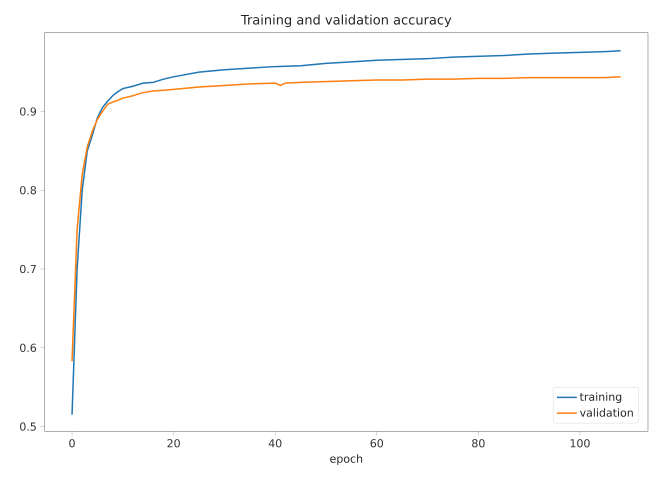 This screenshot has width=665, height=495. Describe the element at coordinates (478, 443) in the screenshot. I see `x-tick-label: 80` at that location.